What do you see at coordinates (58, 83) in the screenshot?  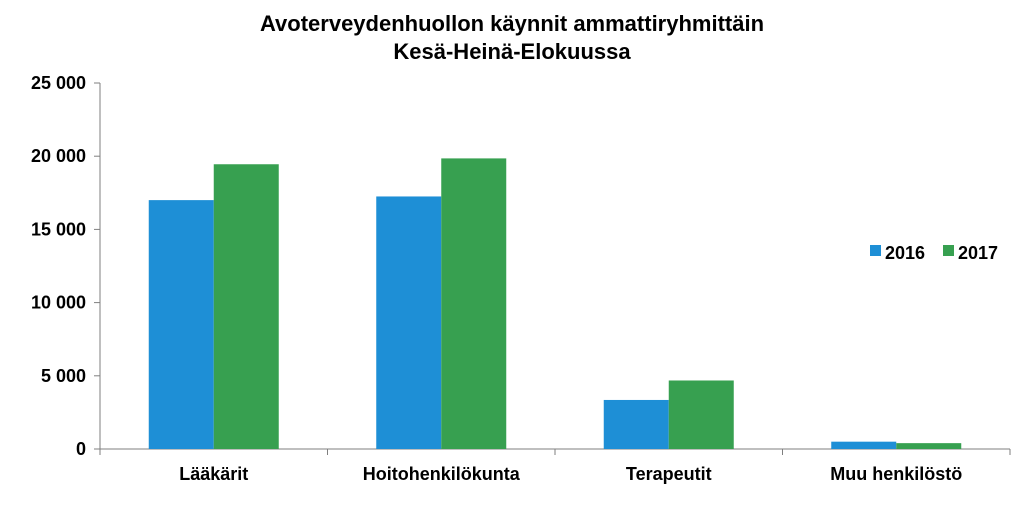 I see `y-tick-label: 25 000` at bounding box center [58, 83].